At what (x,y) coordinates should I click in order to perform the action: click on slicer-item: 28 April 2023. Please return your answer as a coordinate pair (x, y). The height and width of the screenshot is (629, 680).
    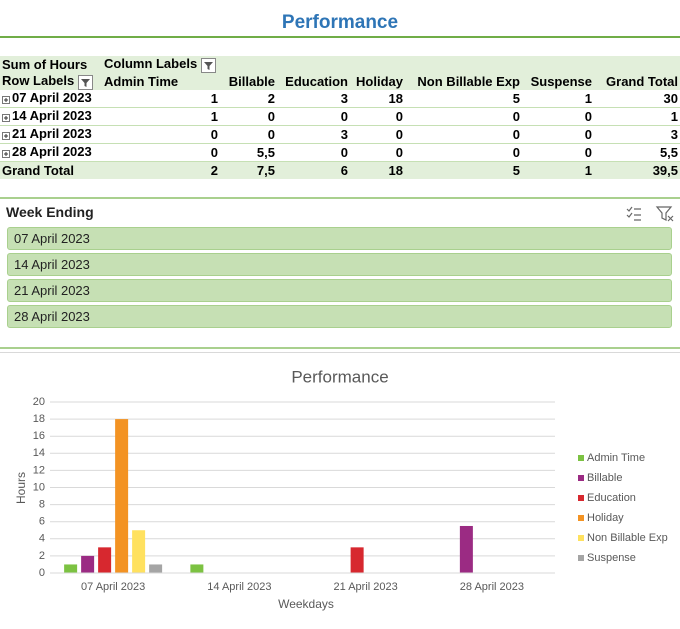
    Looking at the image, I should click on (339, 316).